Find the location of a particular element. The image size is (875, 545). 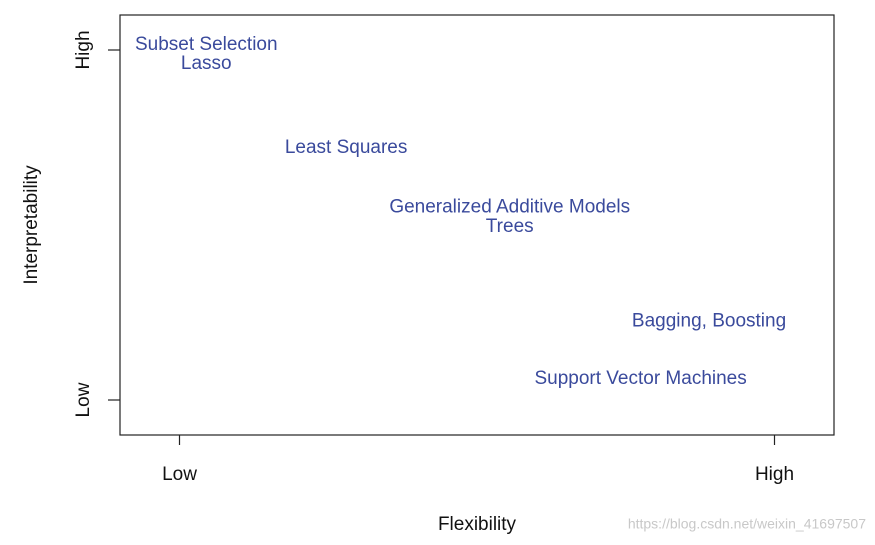

method-label: Lasso is located at coordinates (206, 63).